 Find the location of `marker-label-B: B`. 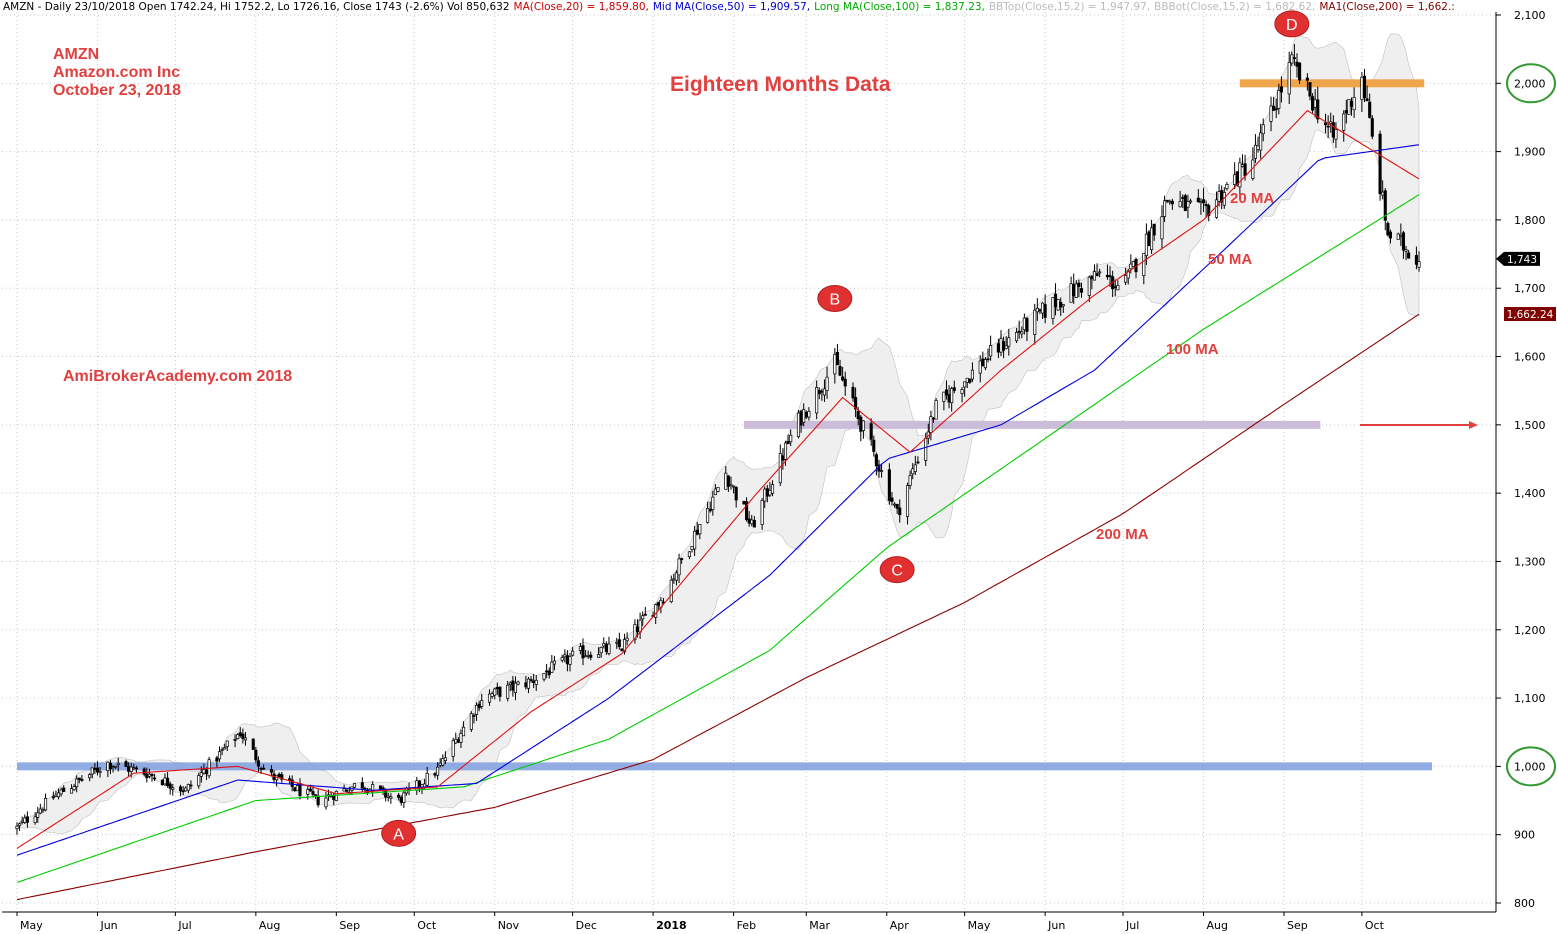

marker-label-B: B is located at coordinates (835, 299).